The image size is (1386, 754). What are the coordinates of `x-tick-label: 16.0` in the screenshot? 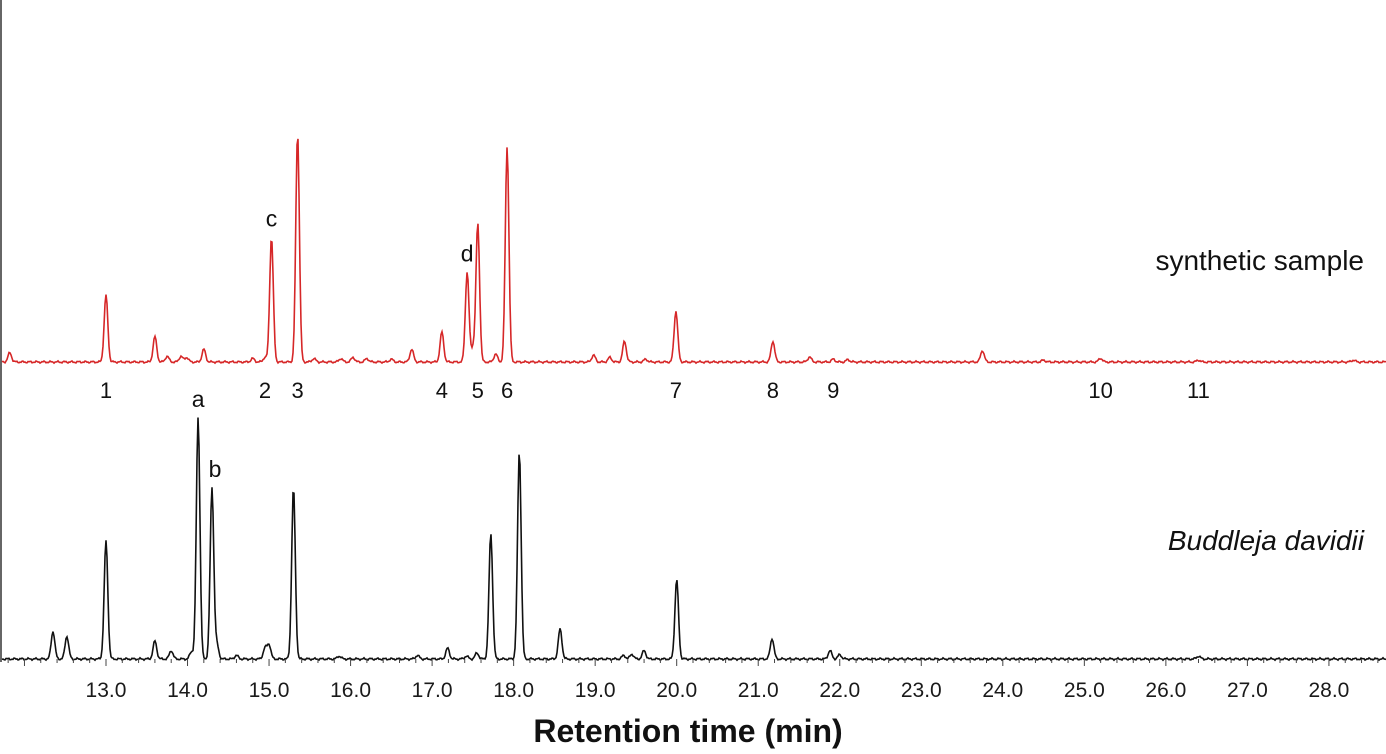 It's located at (350, 690).